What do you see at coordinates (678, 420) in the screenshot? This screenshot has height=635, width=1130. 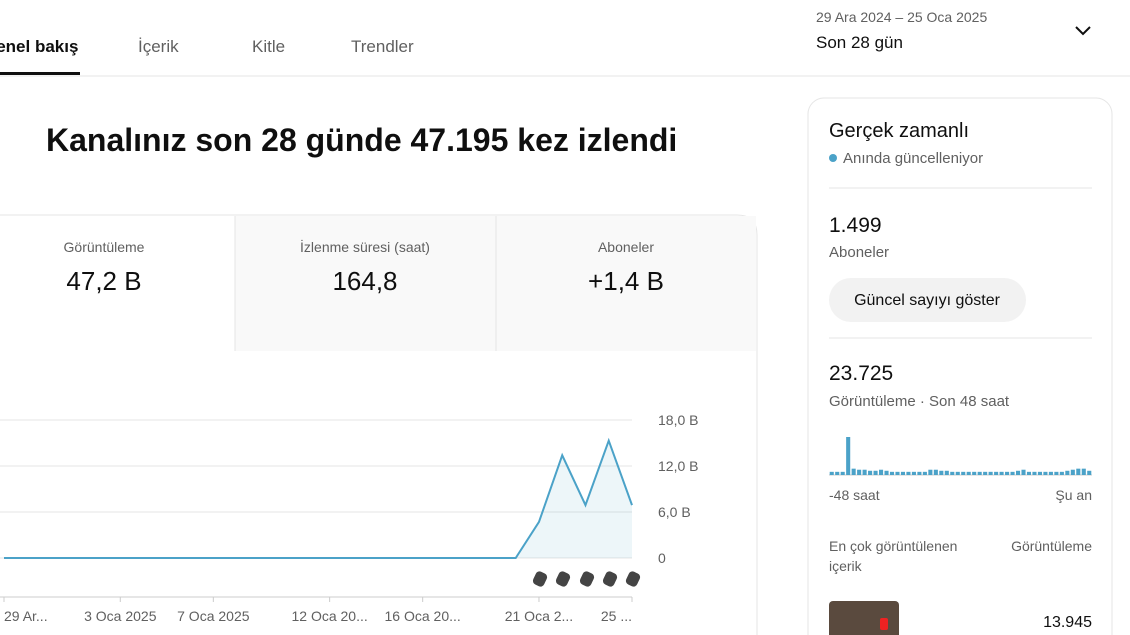 I see `y-tick-label: 18,0 B` at bounding box center [678, 420].